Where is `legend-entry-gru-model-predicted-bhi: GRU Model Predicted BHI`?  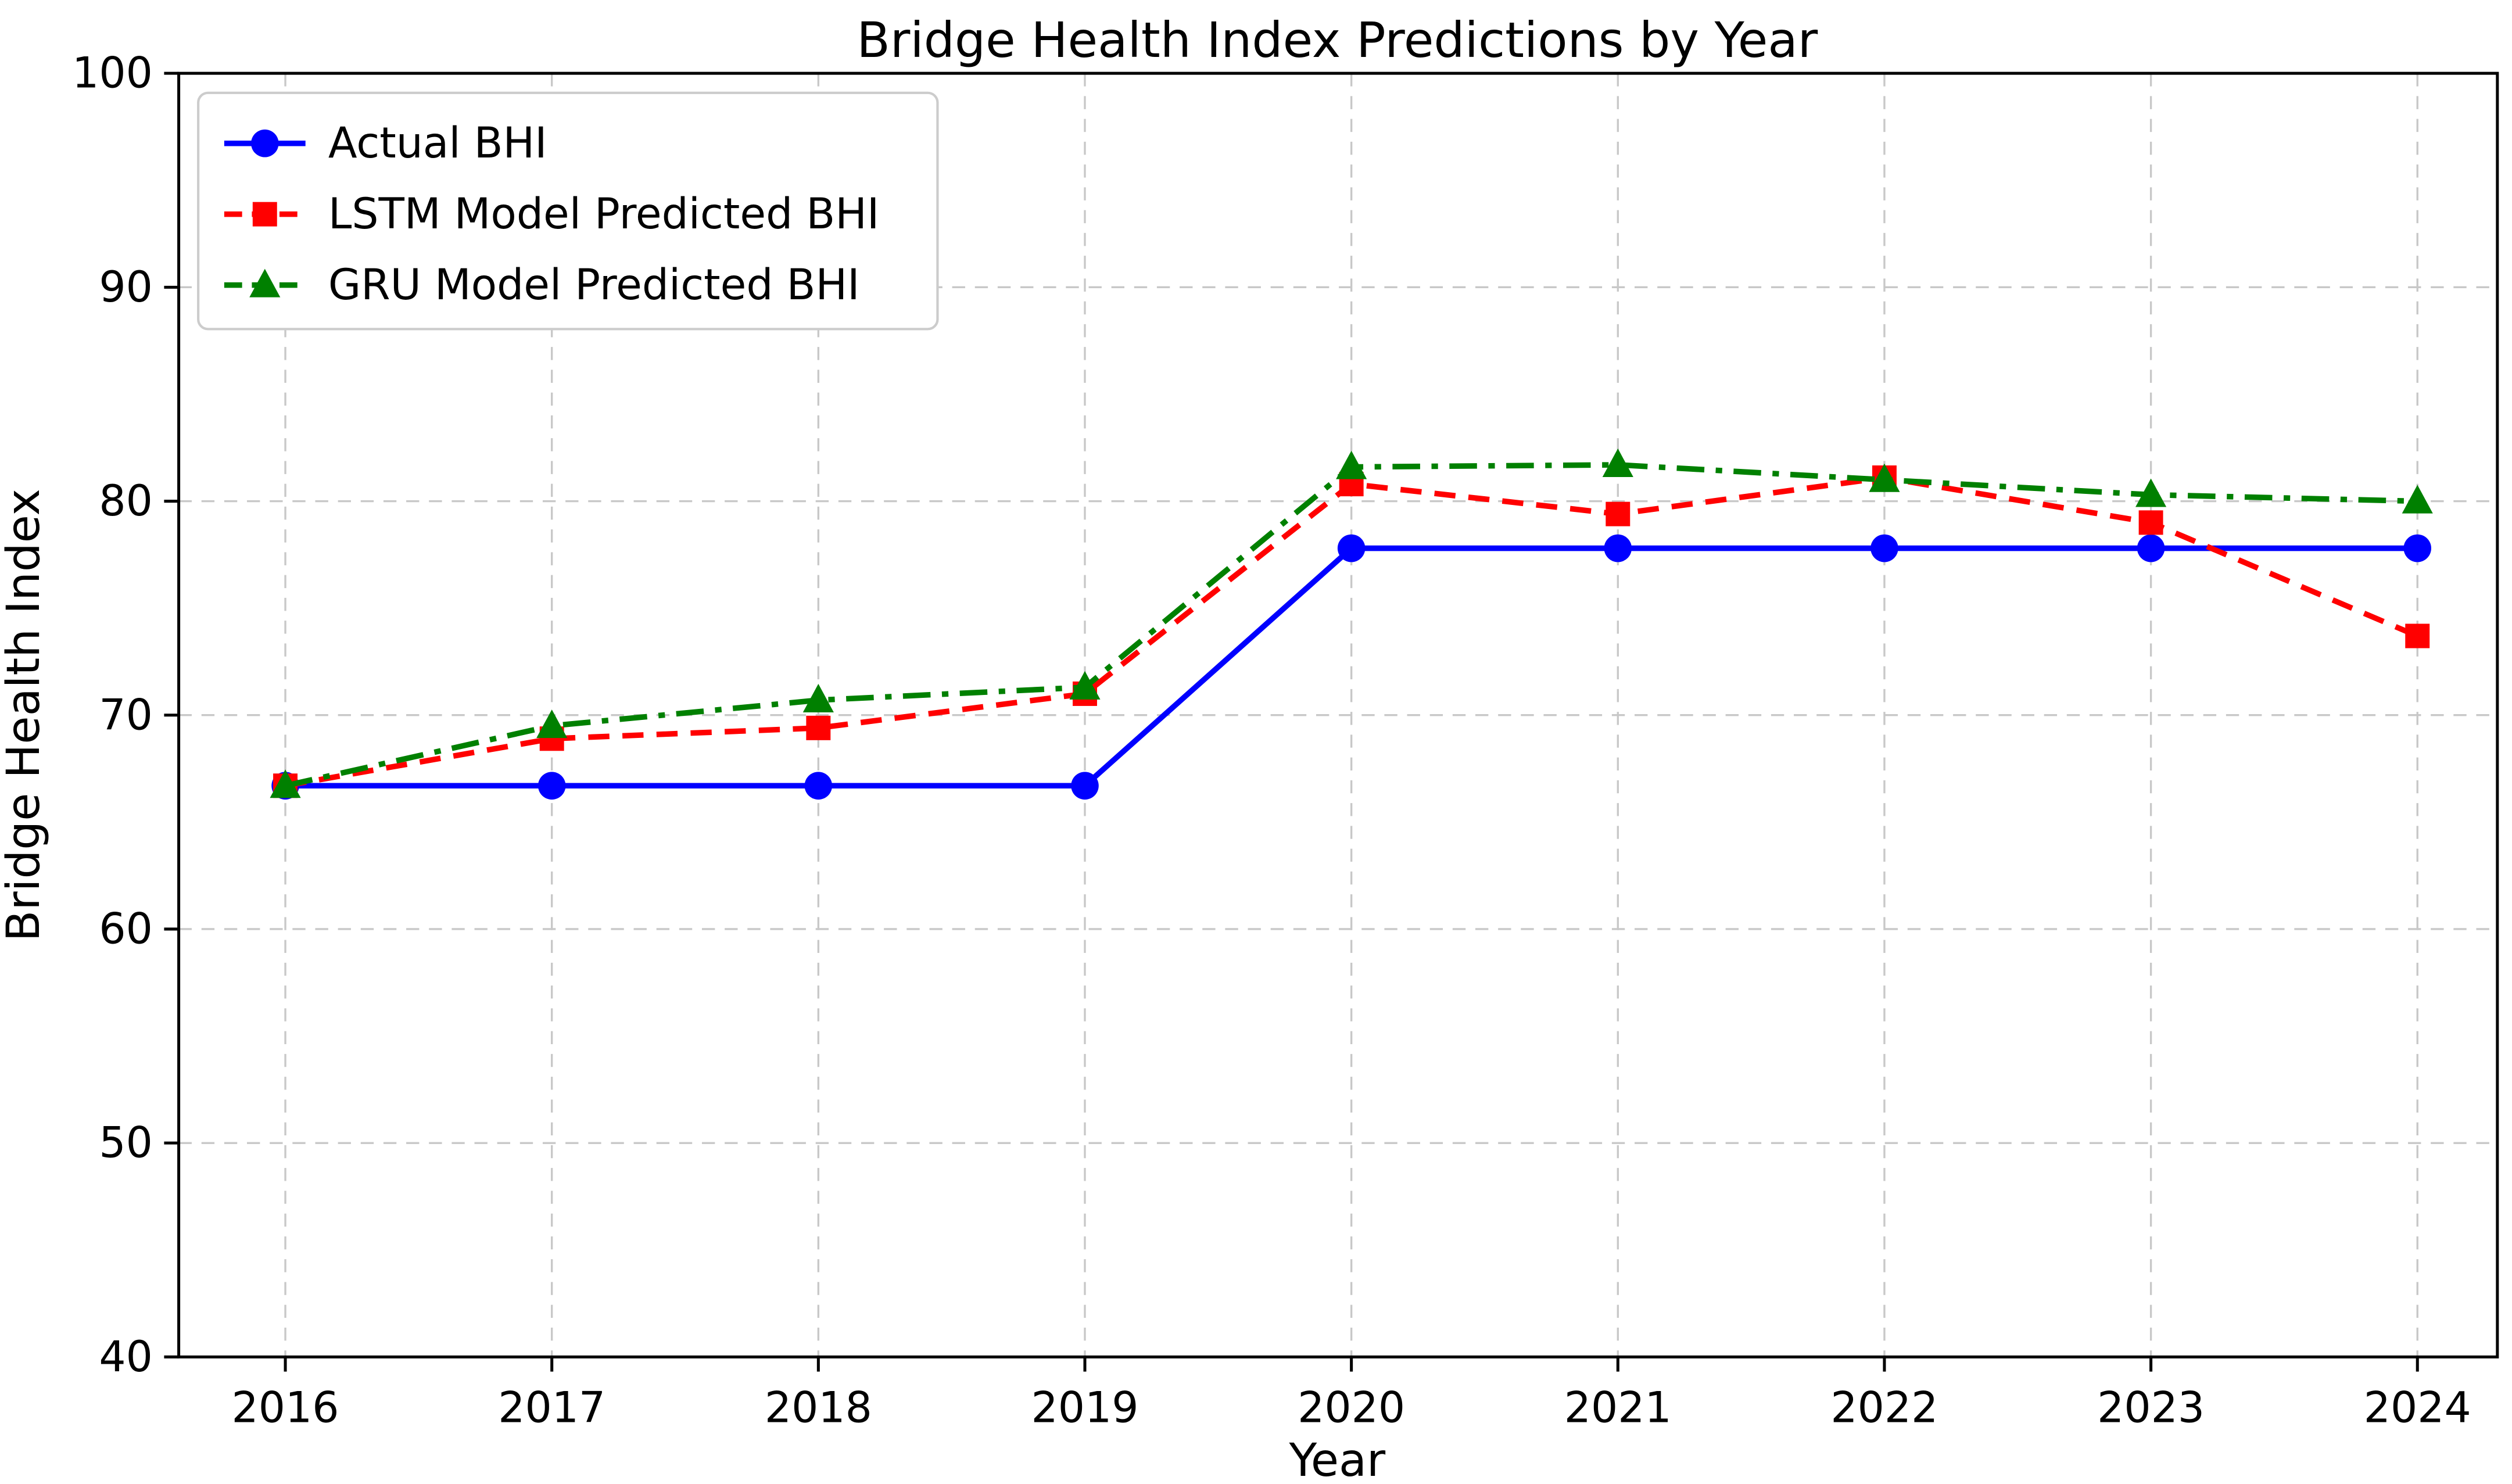 legend-entry-gru-model-predicted-bhi: GRU Model Predicted BHI is located at coordinates (542, 285).